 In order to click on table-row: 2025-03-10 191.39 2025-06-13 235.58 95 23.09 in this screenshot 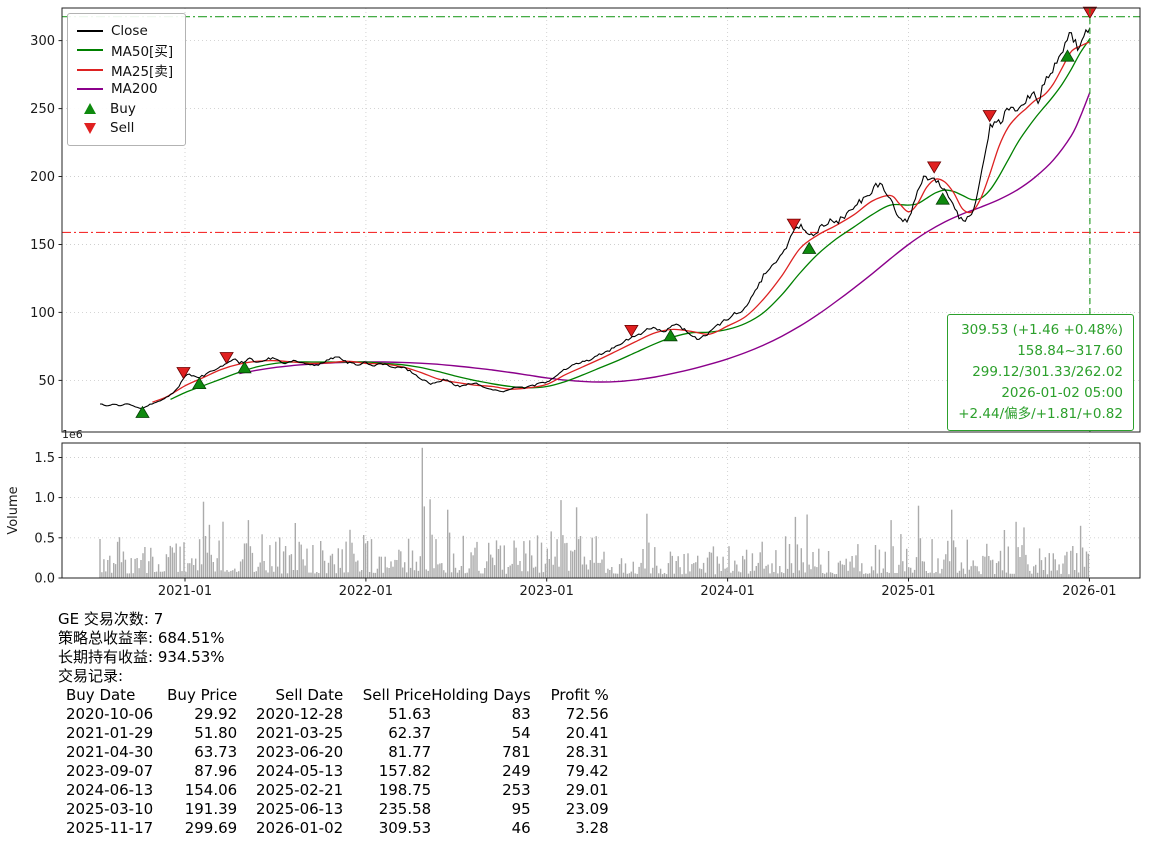, I will do `click(333, 809)`.